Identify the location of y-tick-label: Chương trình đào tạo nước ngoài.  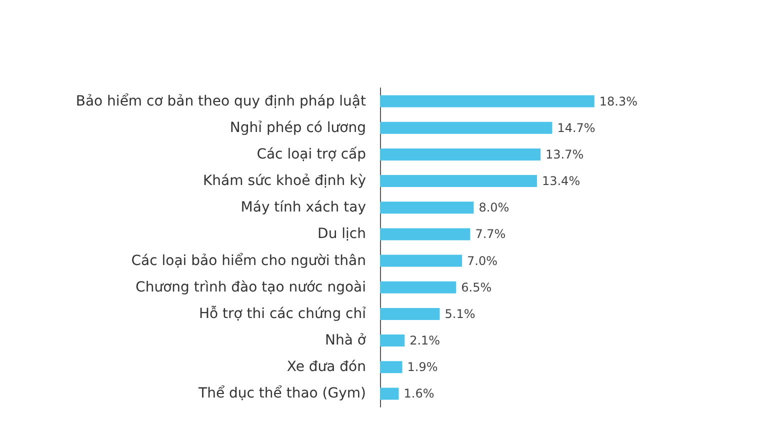
(251, 287).